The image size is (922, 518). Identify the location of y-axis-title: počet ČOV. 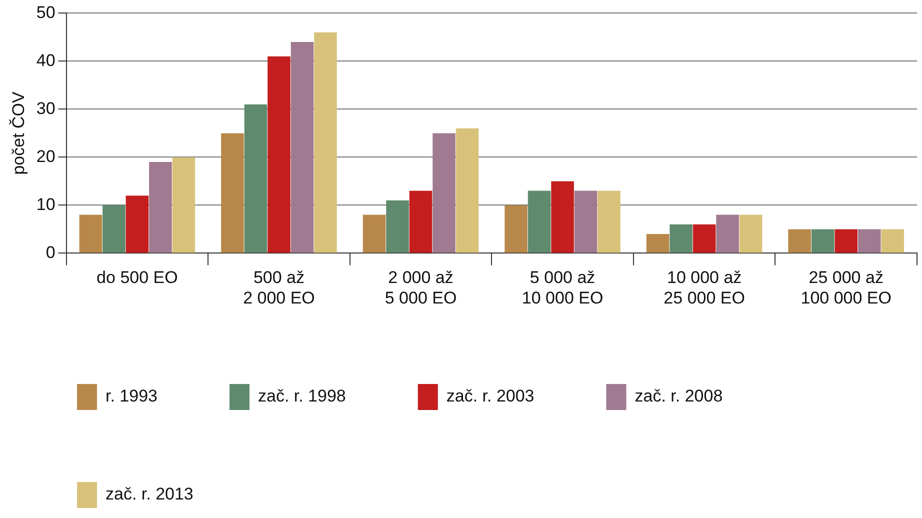
(18, 132).